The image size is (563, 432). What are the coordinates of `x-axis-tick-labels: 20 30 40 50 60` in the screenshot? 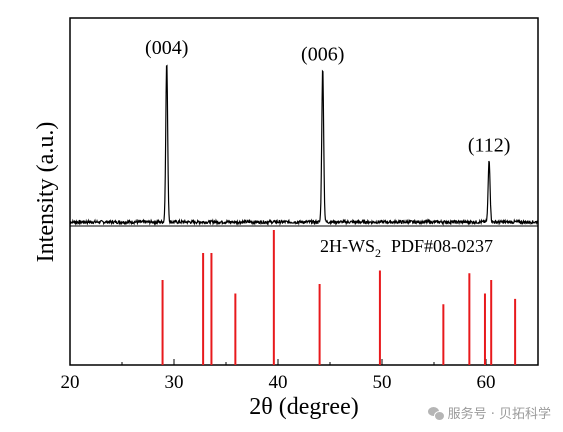 It's located at (278, 382).